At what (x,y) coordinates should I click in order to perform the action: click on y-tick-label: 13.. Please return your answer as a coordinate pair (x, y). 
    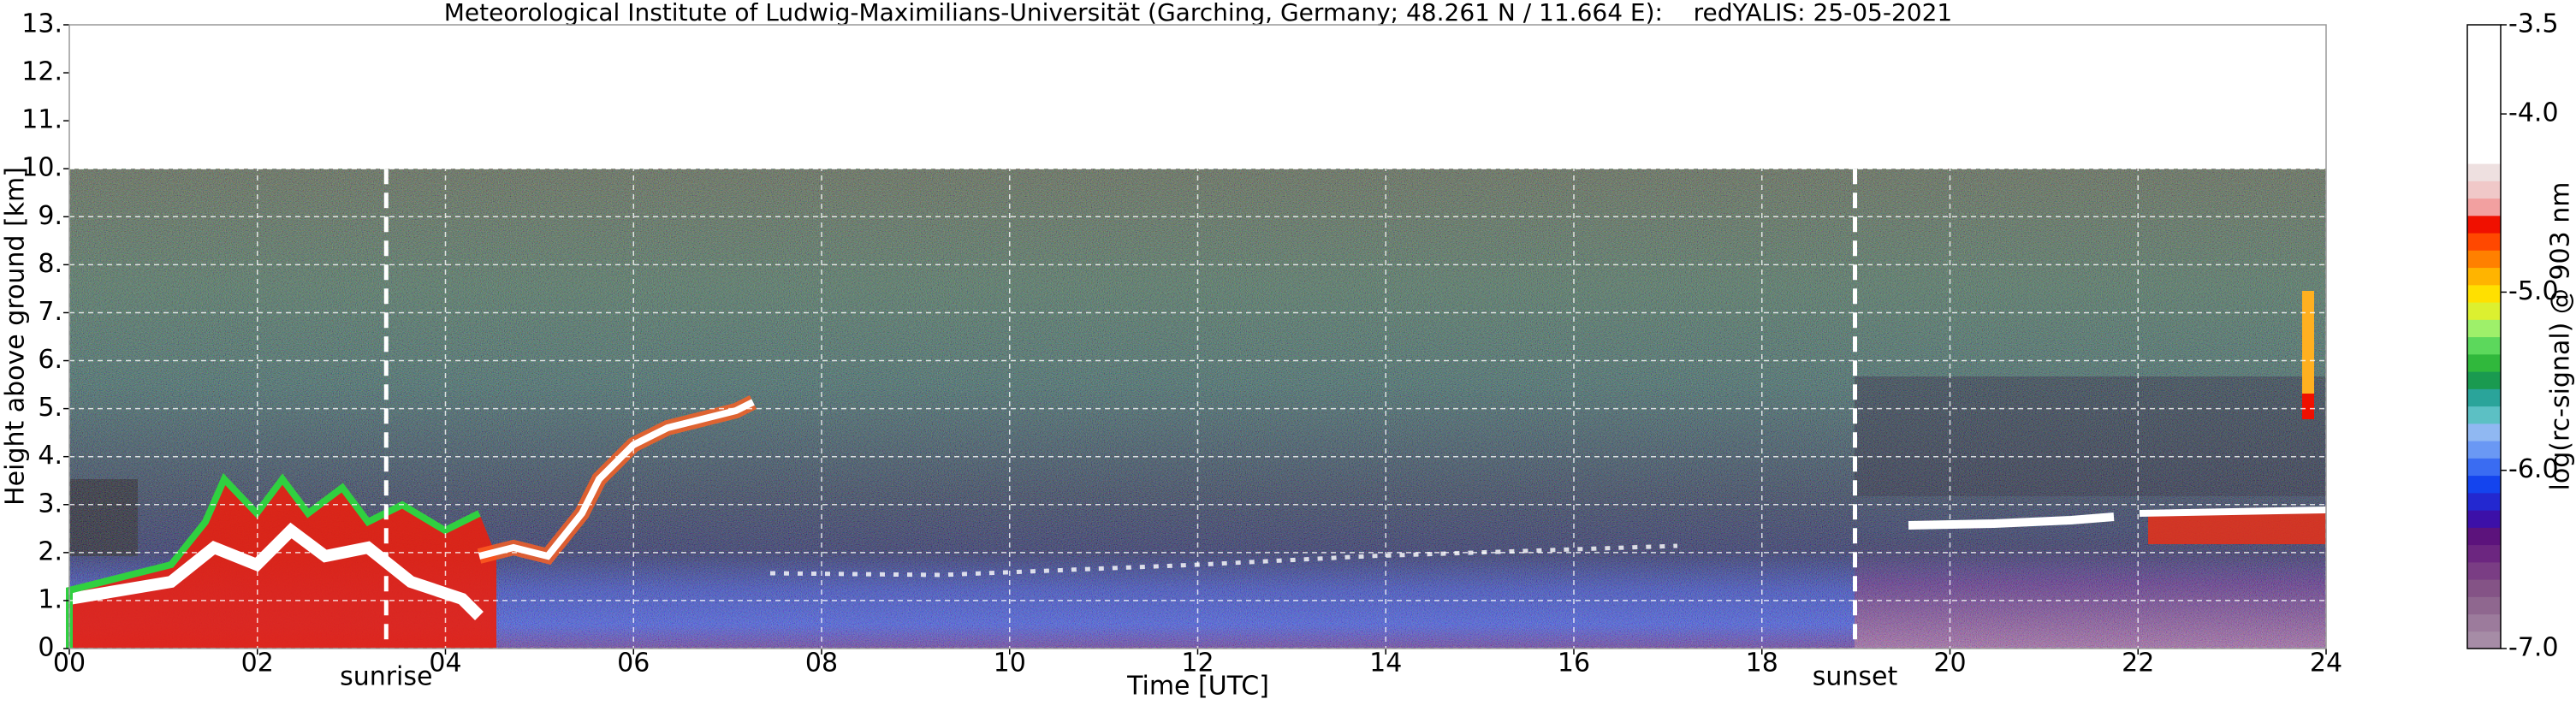
    Looking at the image, I should click on (41, 24).